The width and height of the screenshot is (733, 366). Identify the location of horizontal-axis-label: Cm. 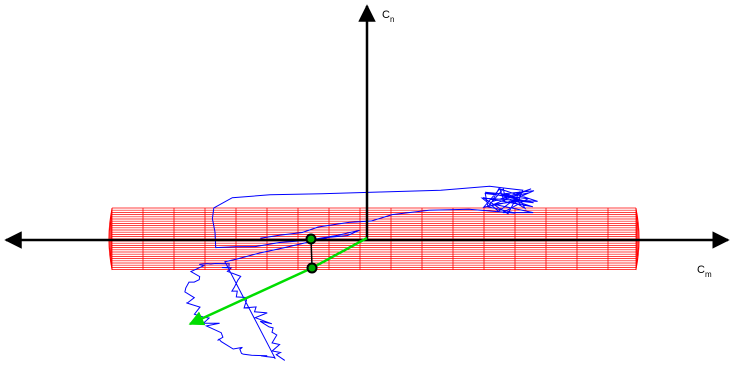
(704, 271).